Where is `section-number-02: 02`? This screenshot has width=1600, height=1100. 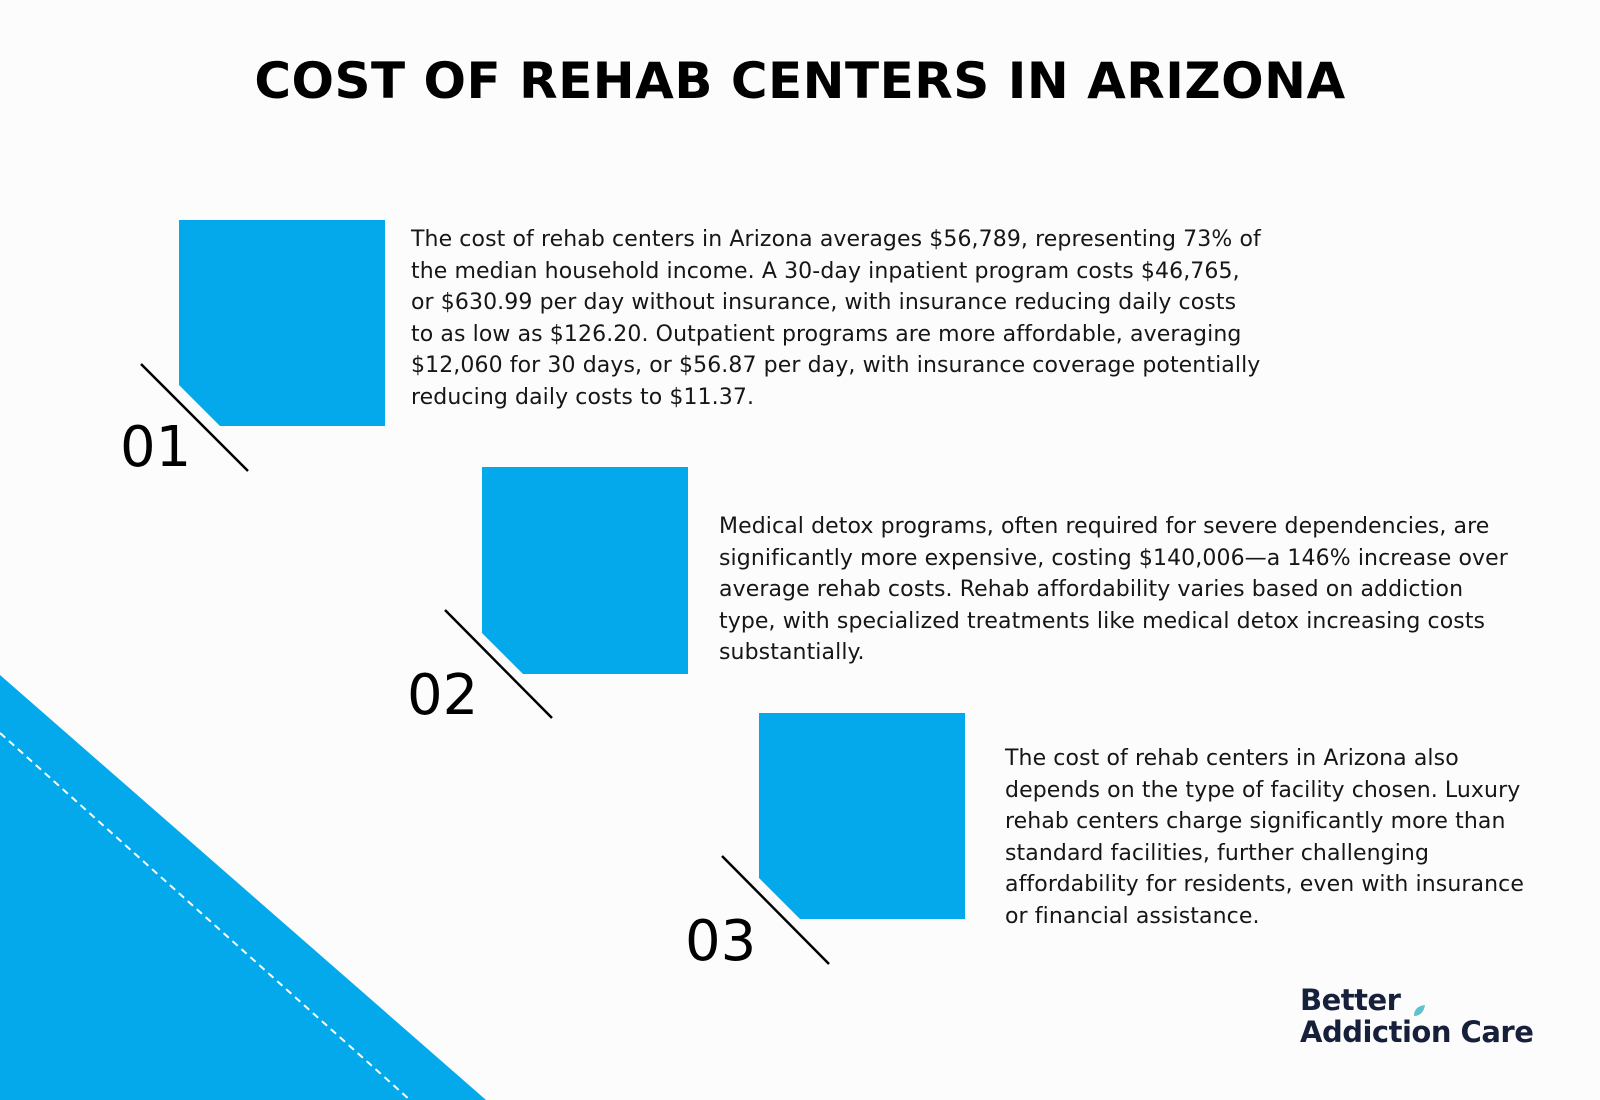 section-number-02: 02 is located at coordinates (443, 695).